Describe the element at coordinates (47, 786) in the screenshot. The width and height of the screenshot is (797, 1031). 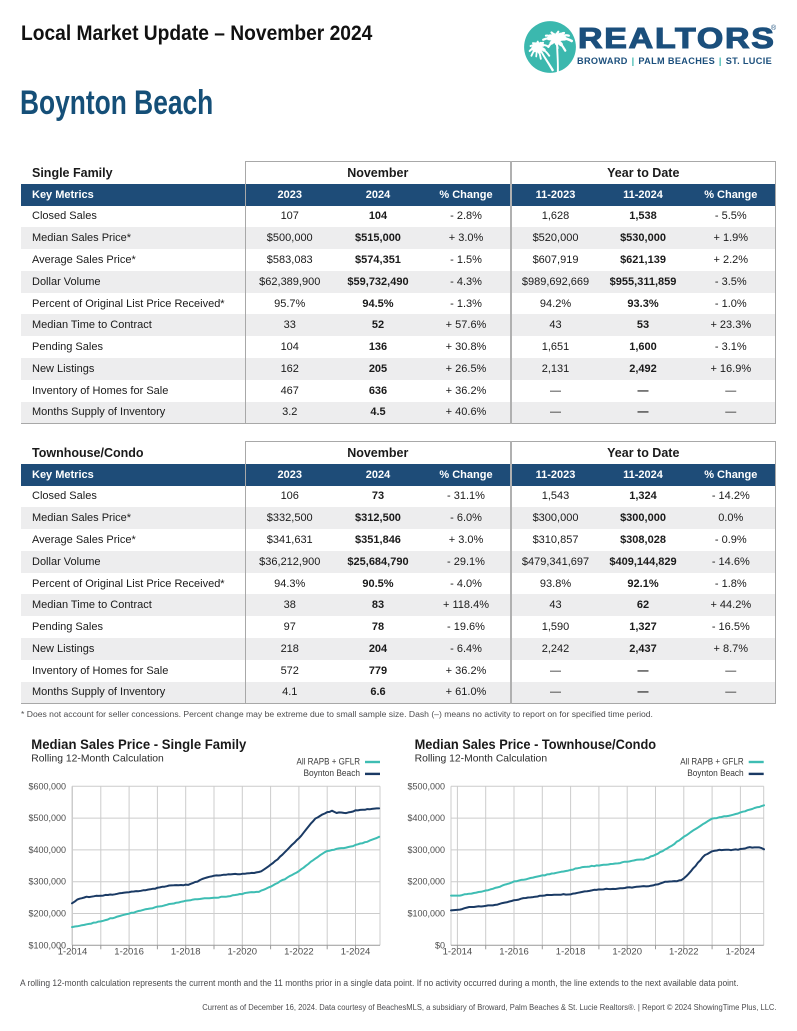
I see `svg-text: $600,000` at that location.